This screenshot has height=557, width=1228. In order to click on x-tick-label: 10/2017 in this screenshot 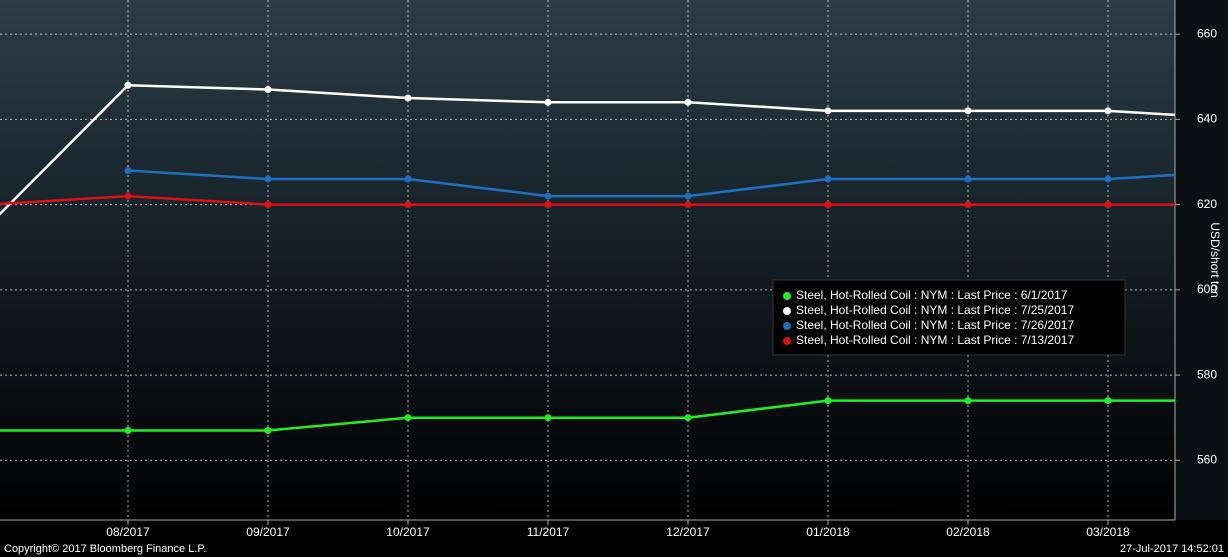, I will do `click(408, 532)`.